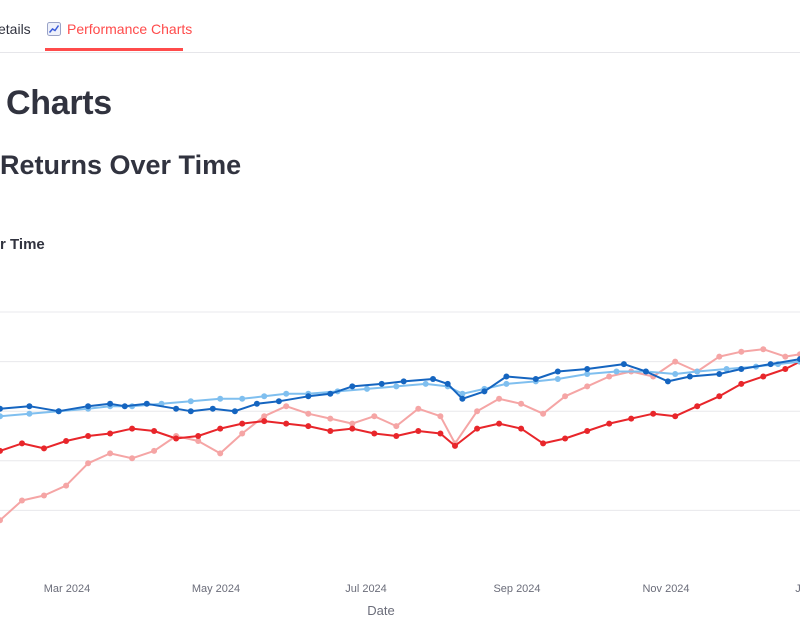 The image size is (800, 638). What do you see at coordinates (15, 29) in the screenshot?
I see `tab-details: etails` at bounding box center [15, 29].